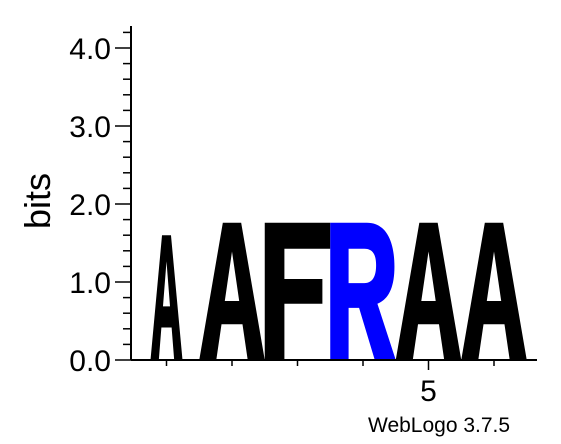  Describe the element at coordinates (37, 201) in the screenshot. I see `y-axis-title: bits` at that location.